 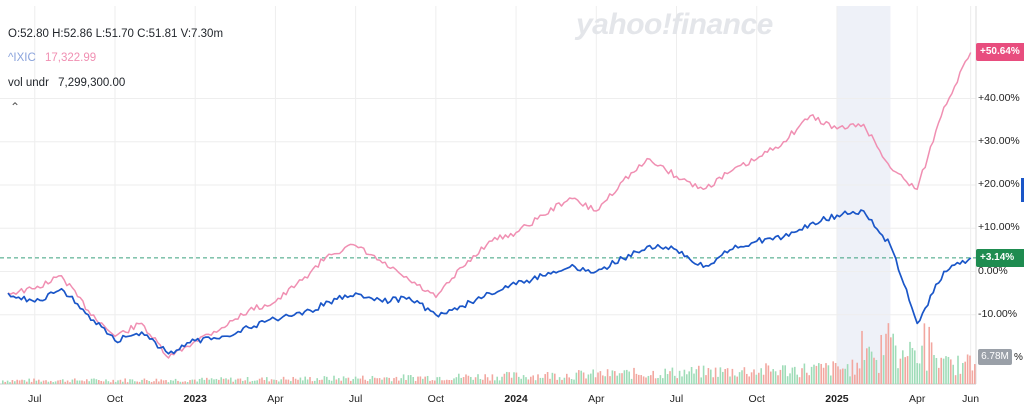 What do you see at coordinates (1000, 257) in the screenshot?
I see `main-last-value-badge: +3.14%` at bounding box center [1000, 257].